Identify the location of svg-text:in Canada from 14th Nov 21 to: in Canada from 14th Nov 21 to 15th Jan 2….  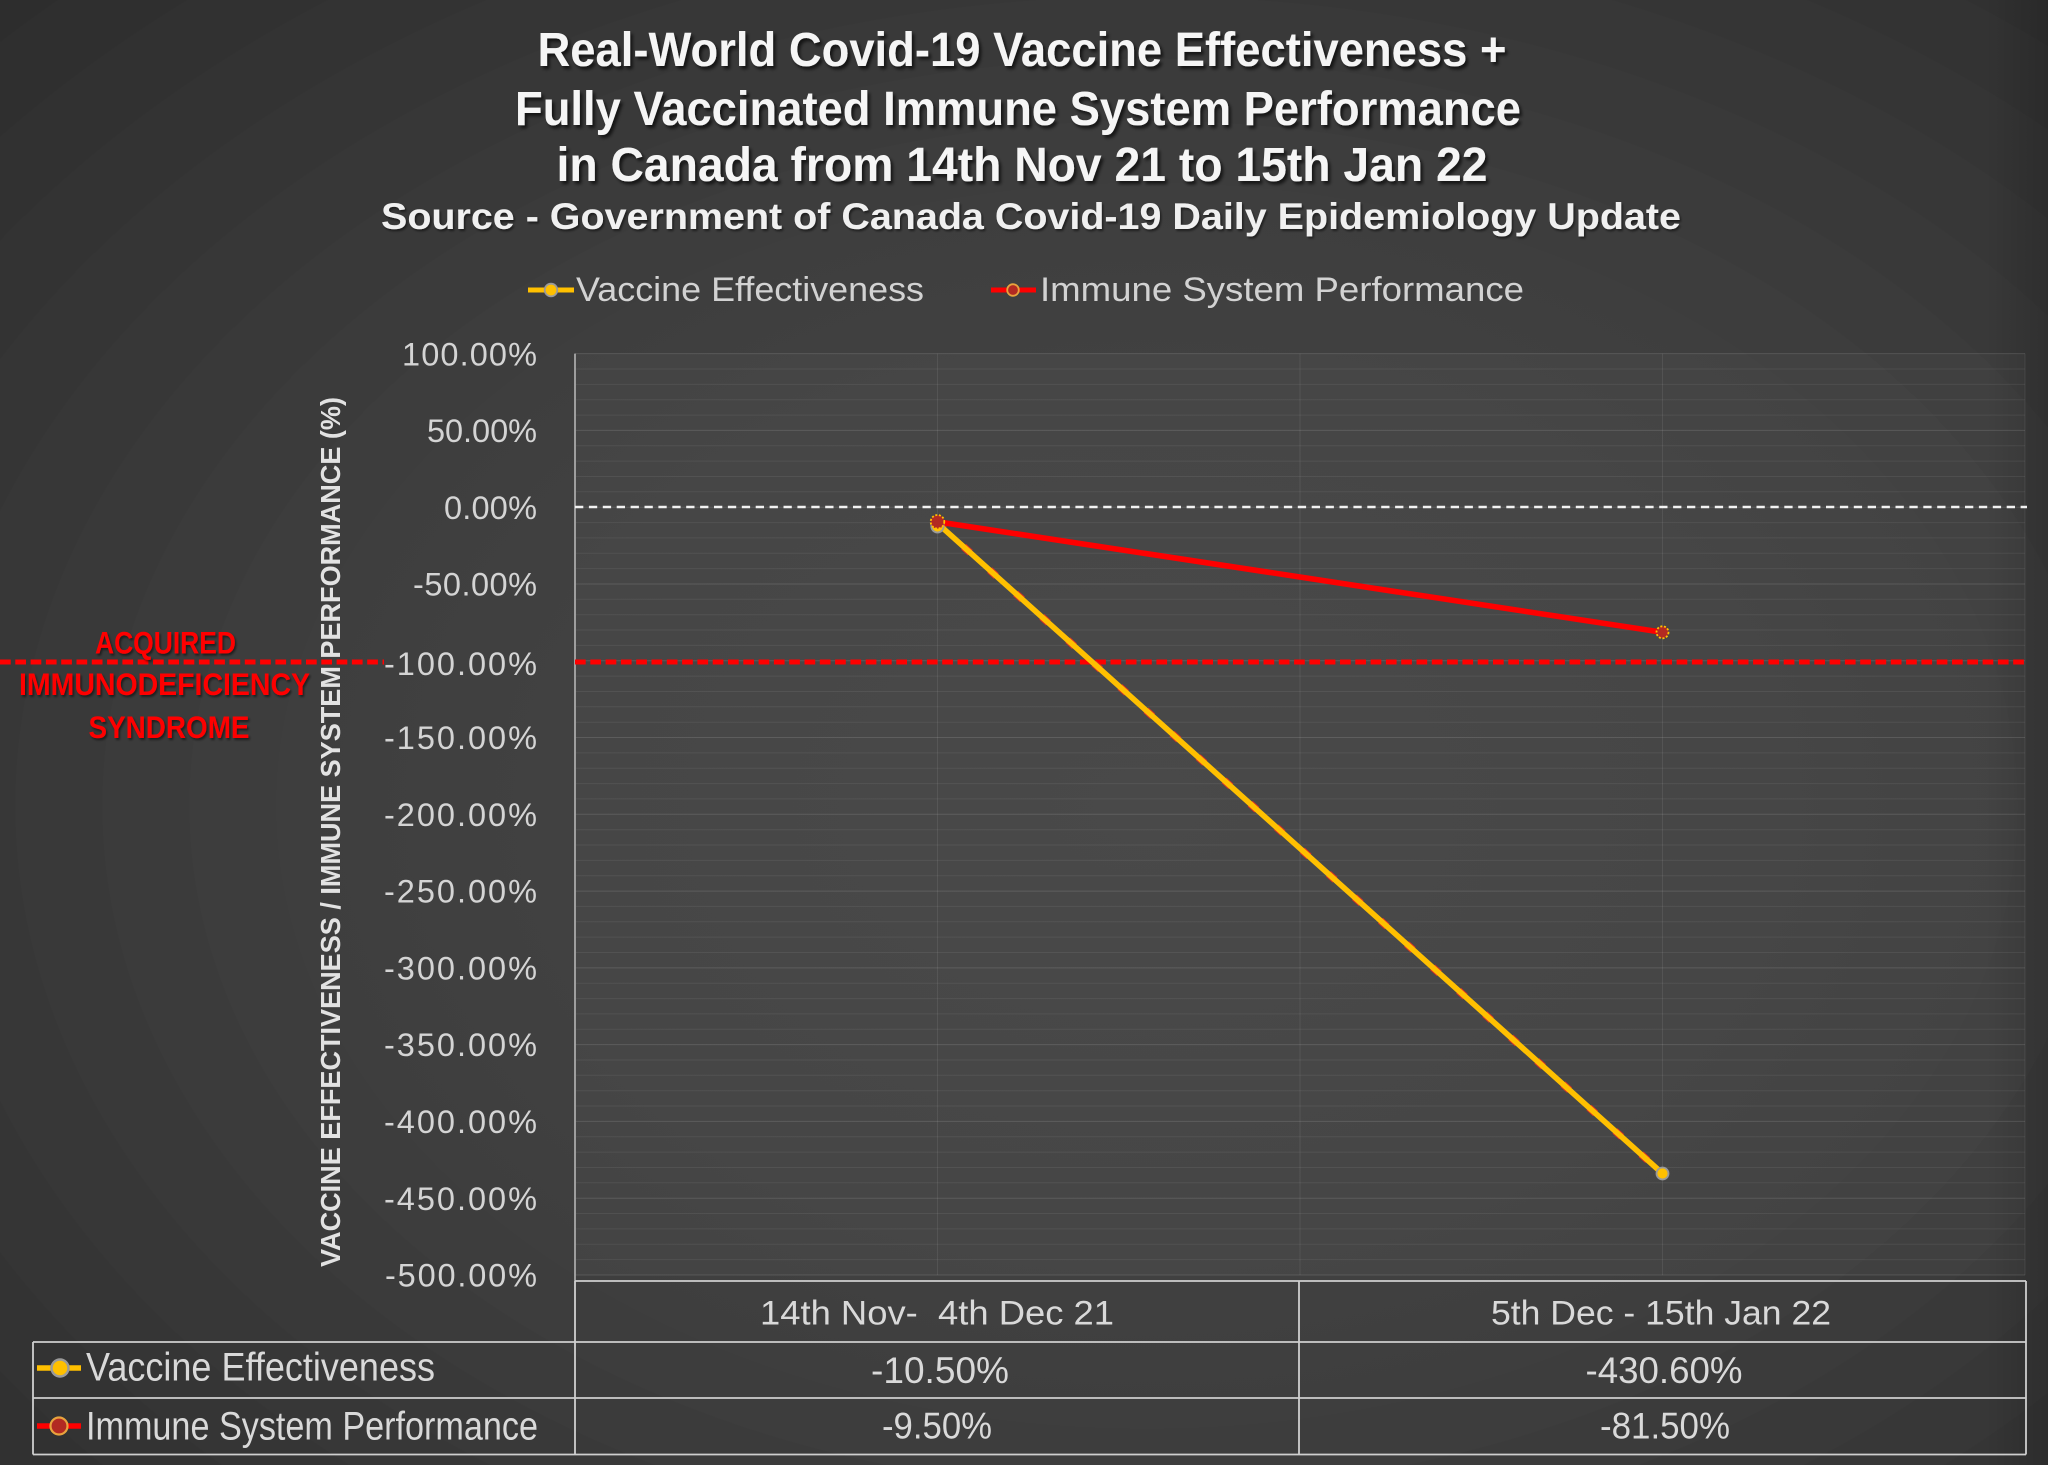
(1022, 165).